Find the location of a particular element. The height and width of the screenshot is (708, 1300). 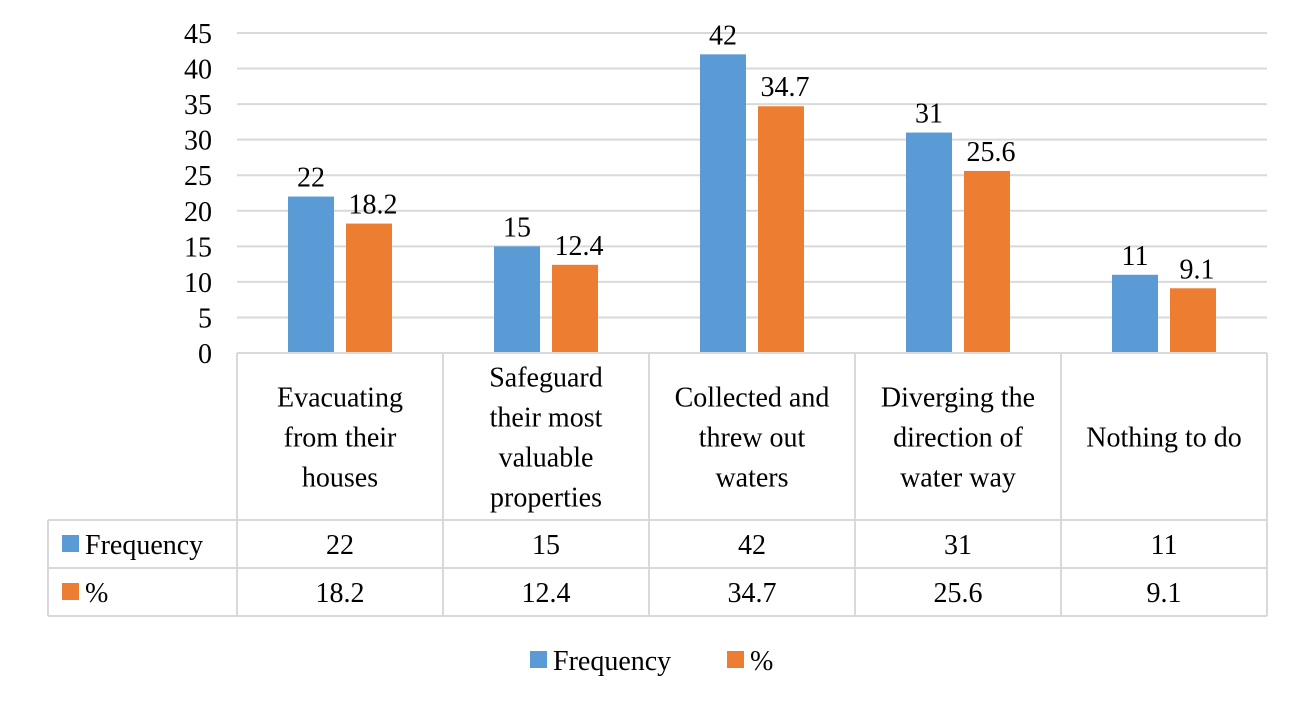

y-tick-label: 45 is located at coordinates (198, 34).